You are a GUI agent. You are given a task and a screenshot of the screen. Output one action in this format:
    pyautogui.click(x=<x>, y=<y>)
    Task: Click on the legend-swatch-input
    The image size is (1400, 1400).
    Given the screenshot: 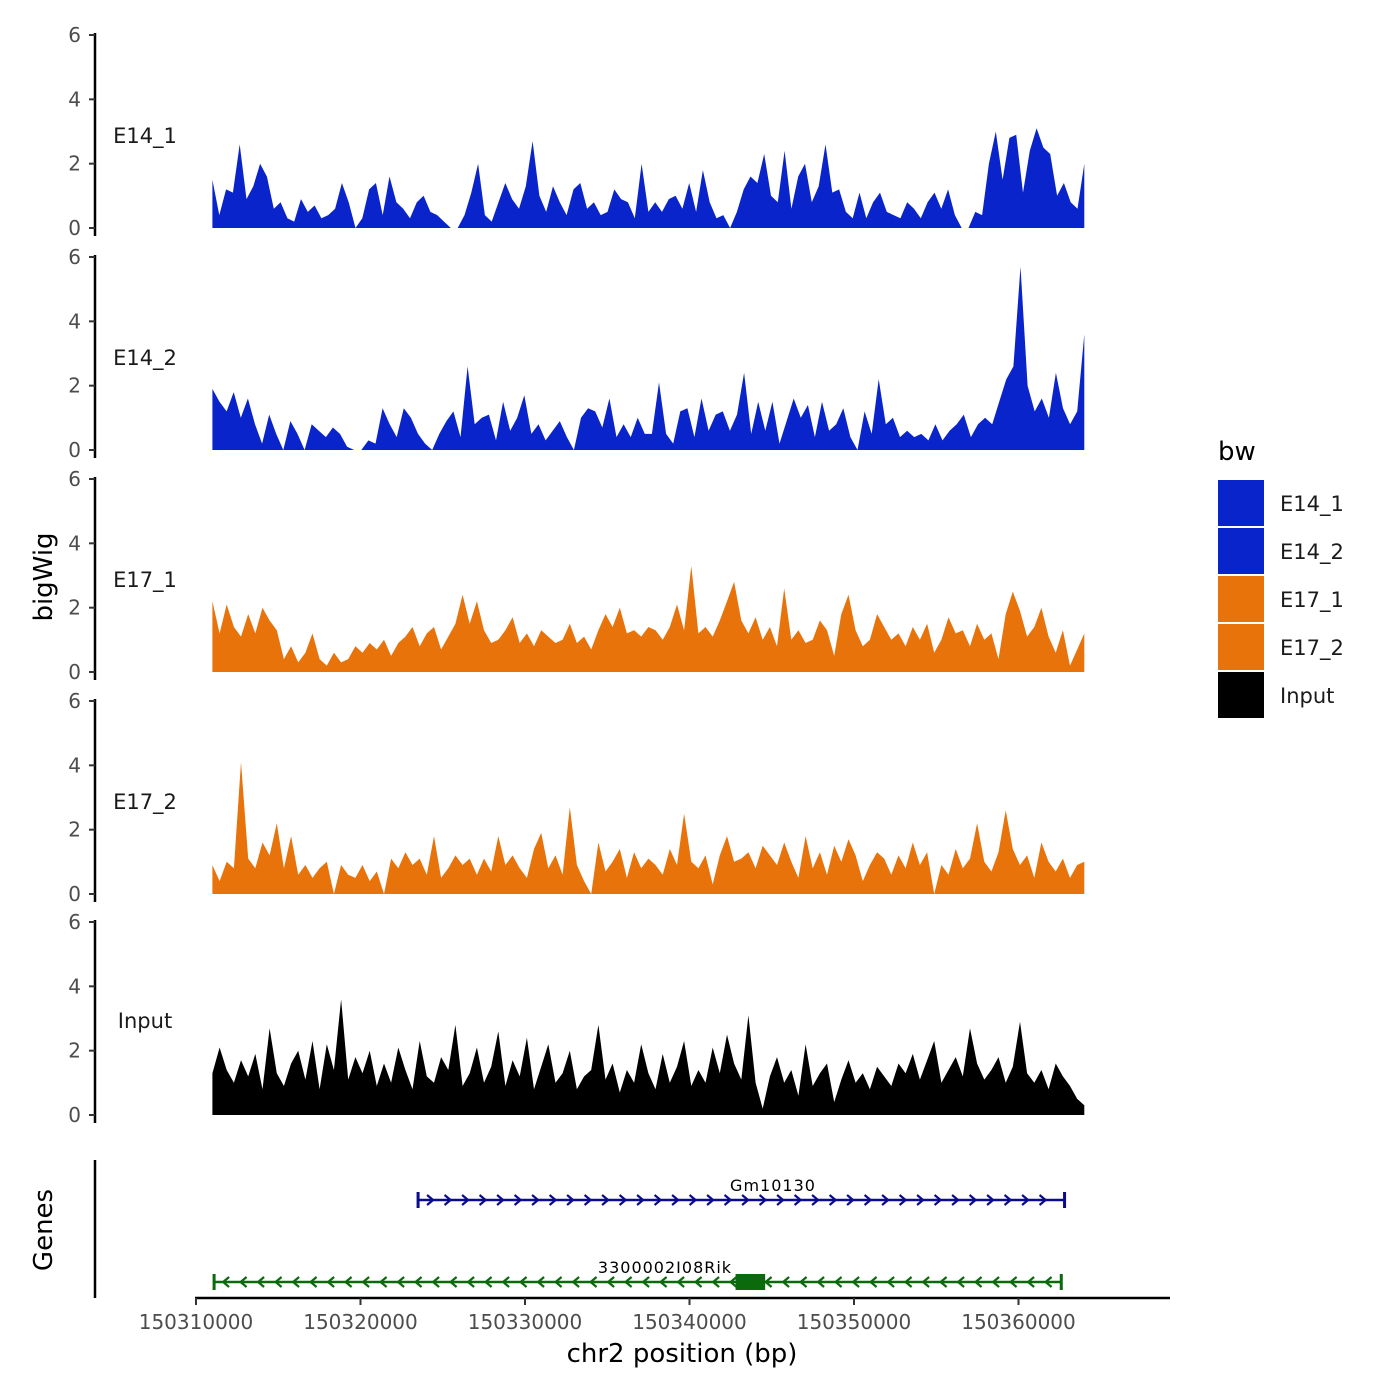 What is the action you would take?
    pyautogui.click(x=1241, y=695)
    